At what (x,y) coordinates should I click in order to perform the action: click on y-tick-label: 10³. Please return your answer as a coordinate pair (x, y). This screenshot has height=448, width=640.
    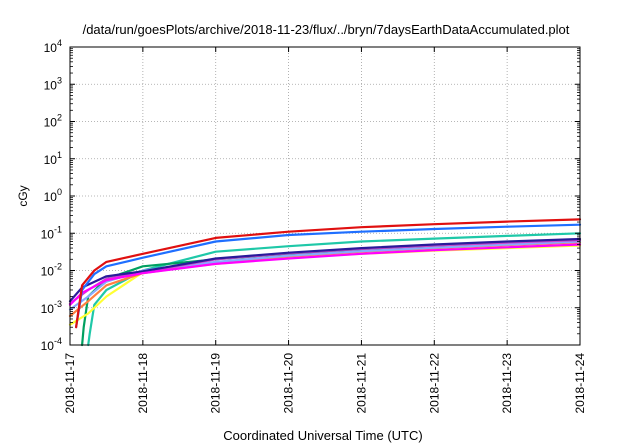
    Looking at the image, I should click on (53, 83).